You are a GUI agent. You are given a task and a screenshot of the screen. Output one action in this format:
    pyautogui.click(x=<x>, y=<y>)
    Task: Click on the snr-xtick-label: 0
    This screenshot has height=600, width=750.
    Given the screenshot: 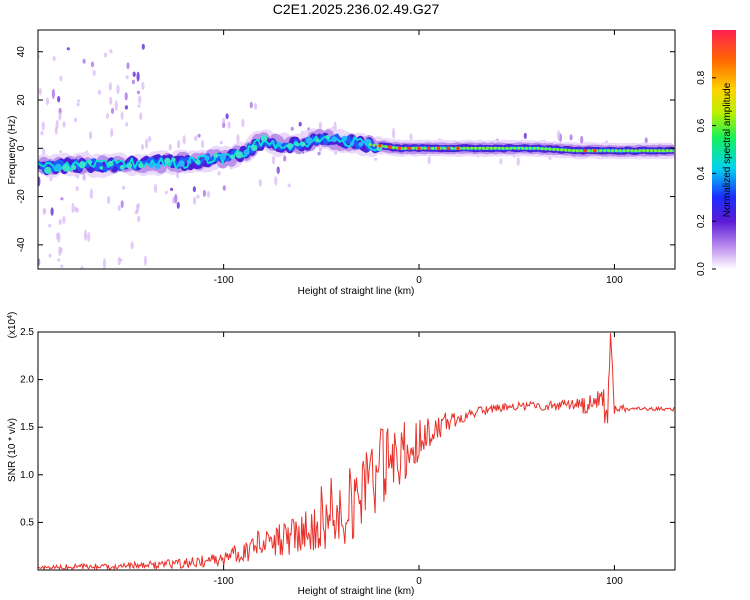 What is the action you would take?
    pyautogui.click(x=419, y=581)
    